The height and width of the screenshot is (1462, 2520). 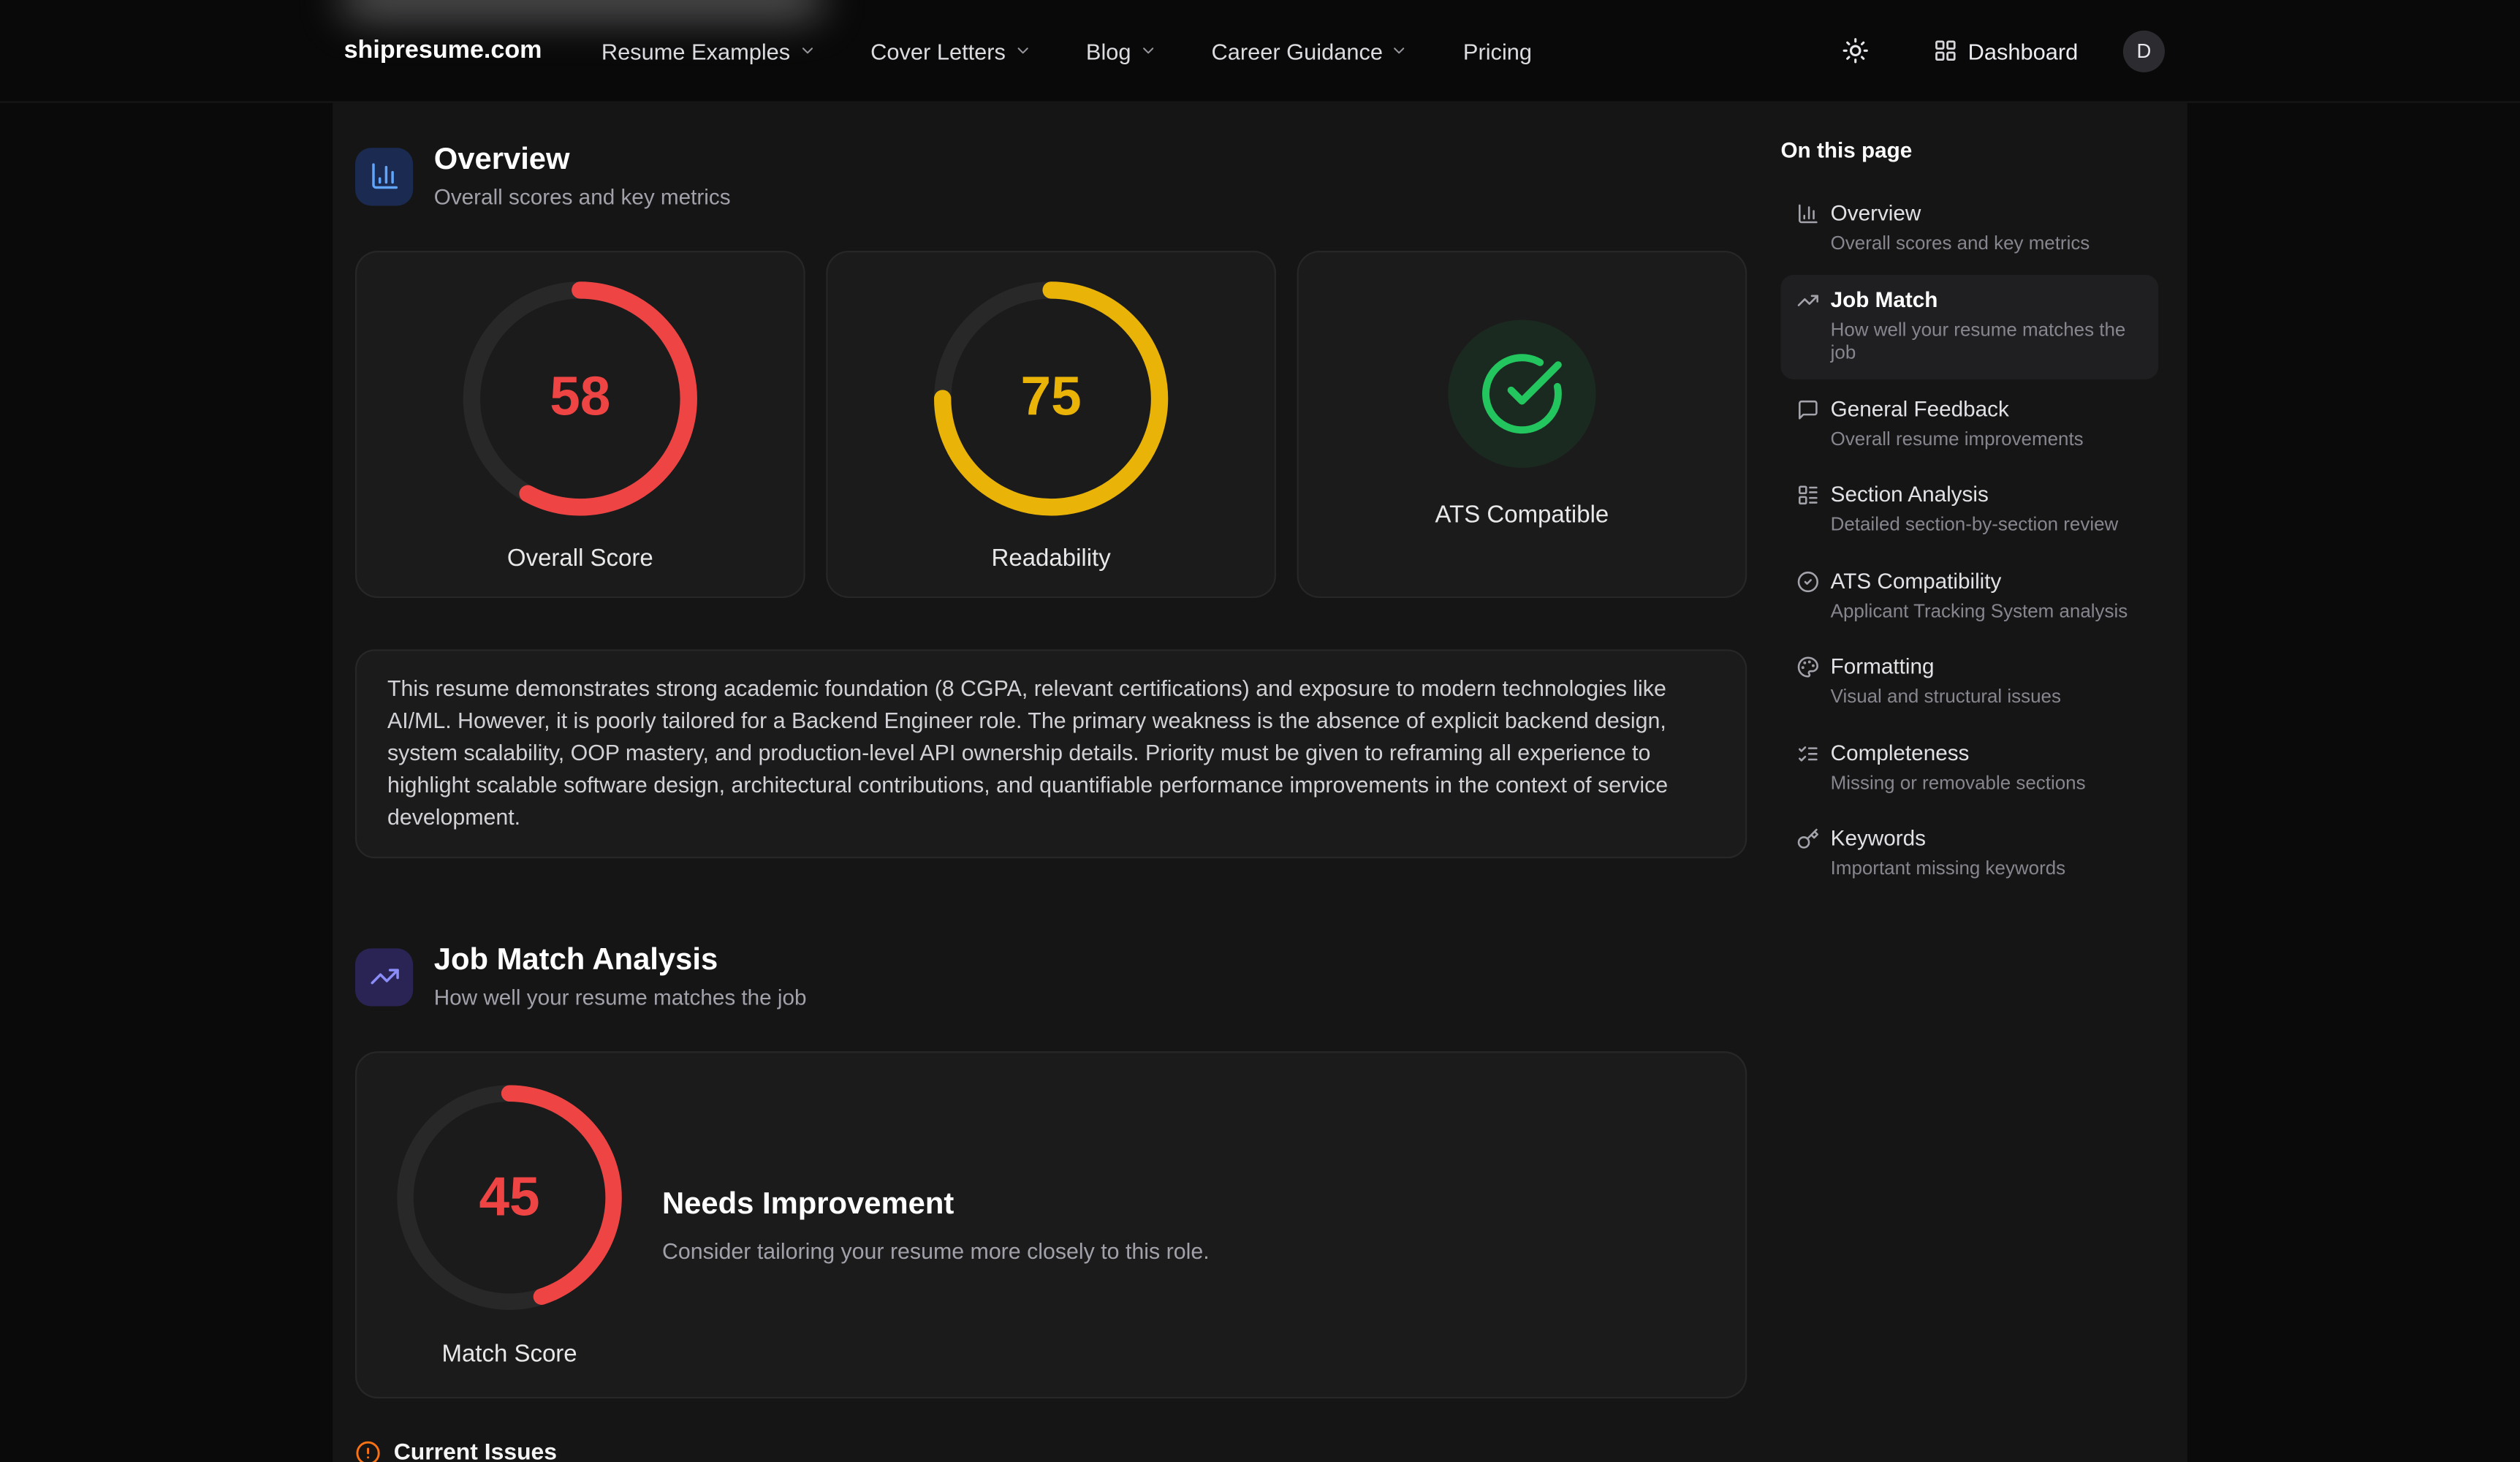 I want to click on dashboard-link: Dashboard, so click(x=2005, y=51).